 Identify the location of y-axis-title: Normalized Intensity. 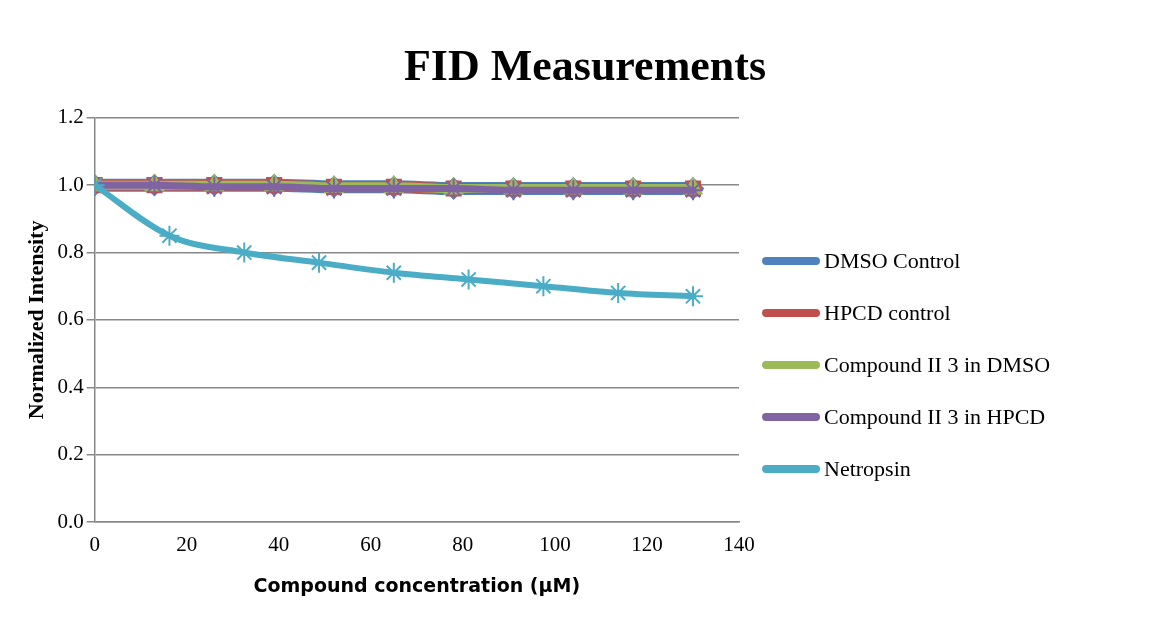
(35, 320).